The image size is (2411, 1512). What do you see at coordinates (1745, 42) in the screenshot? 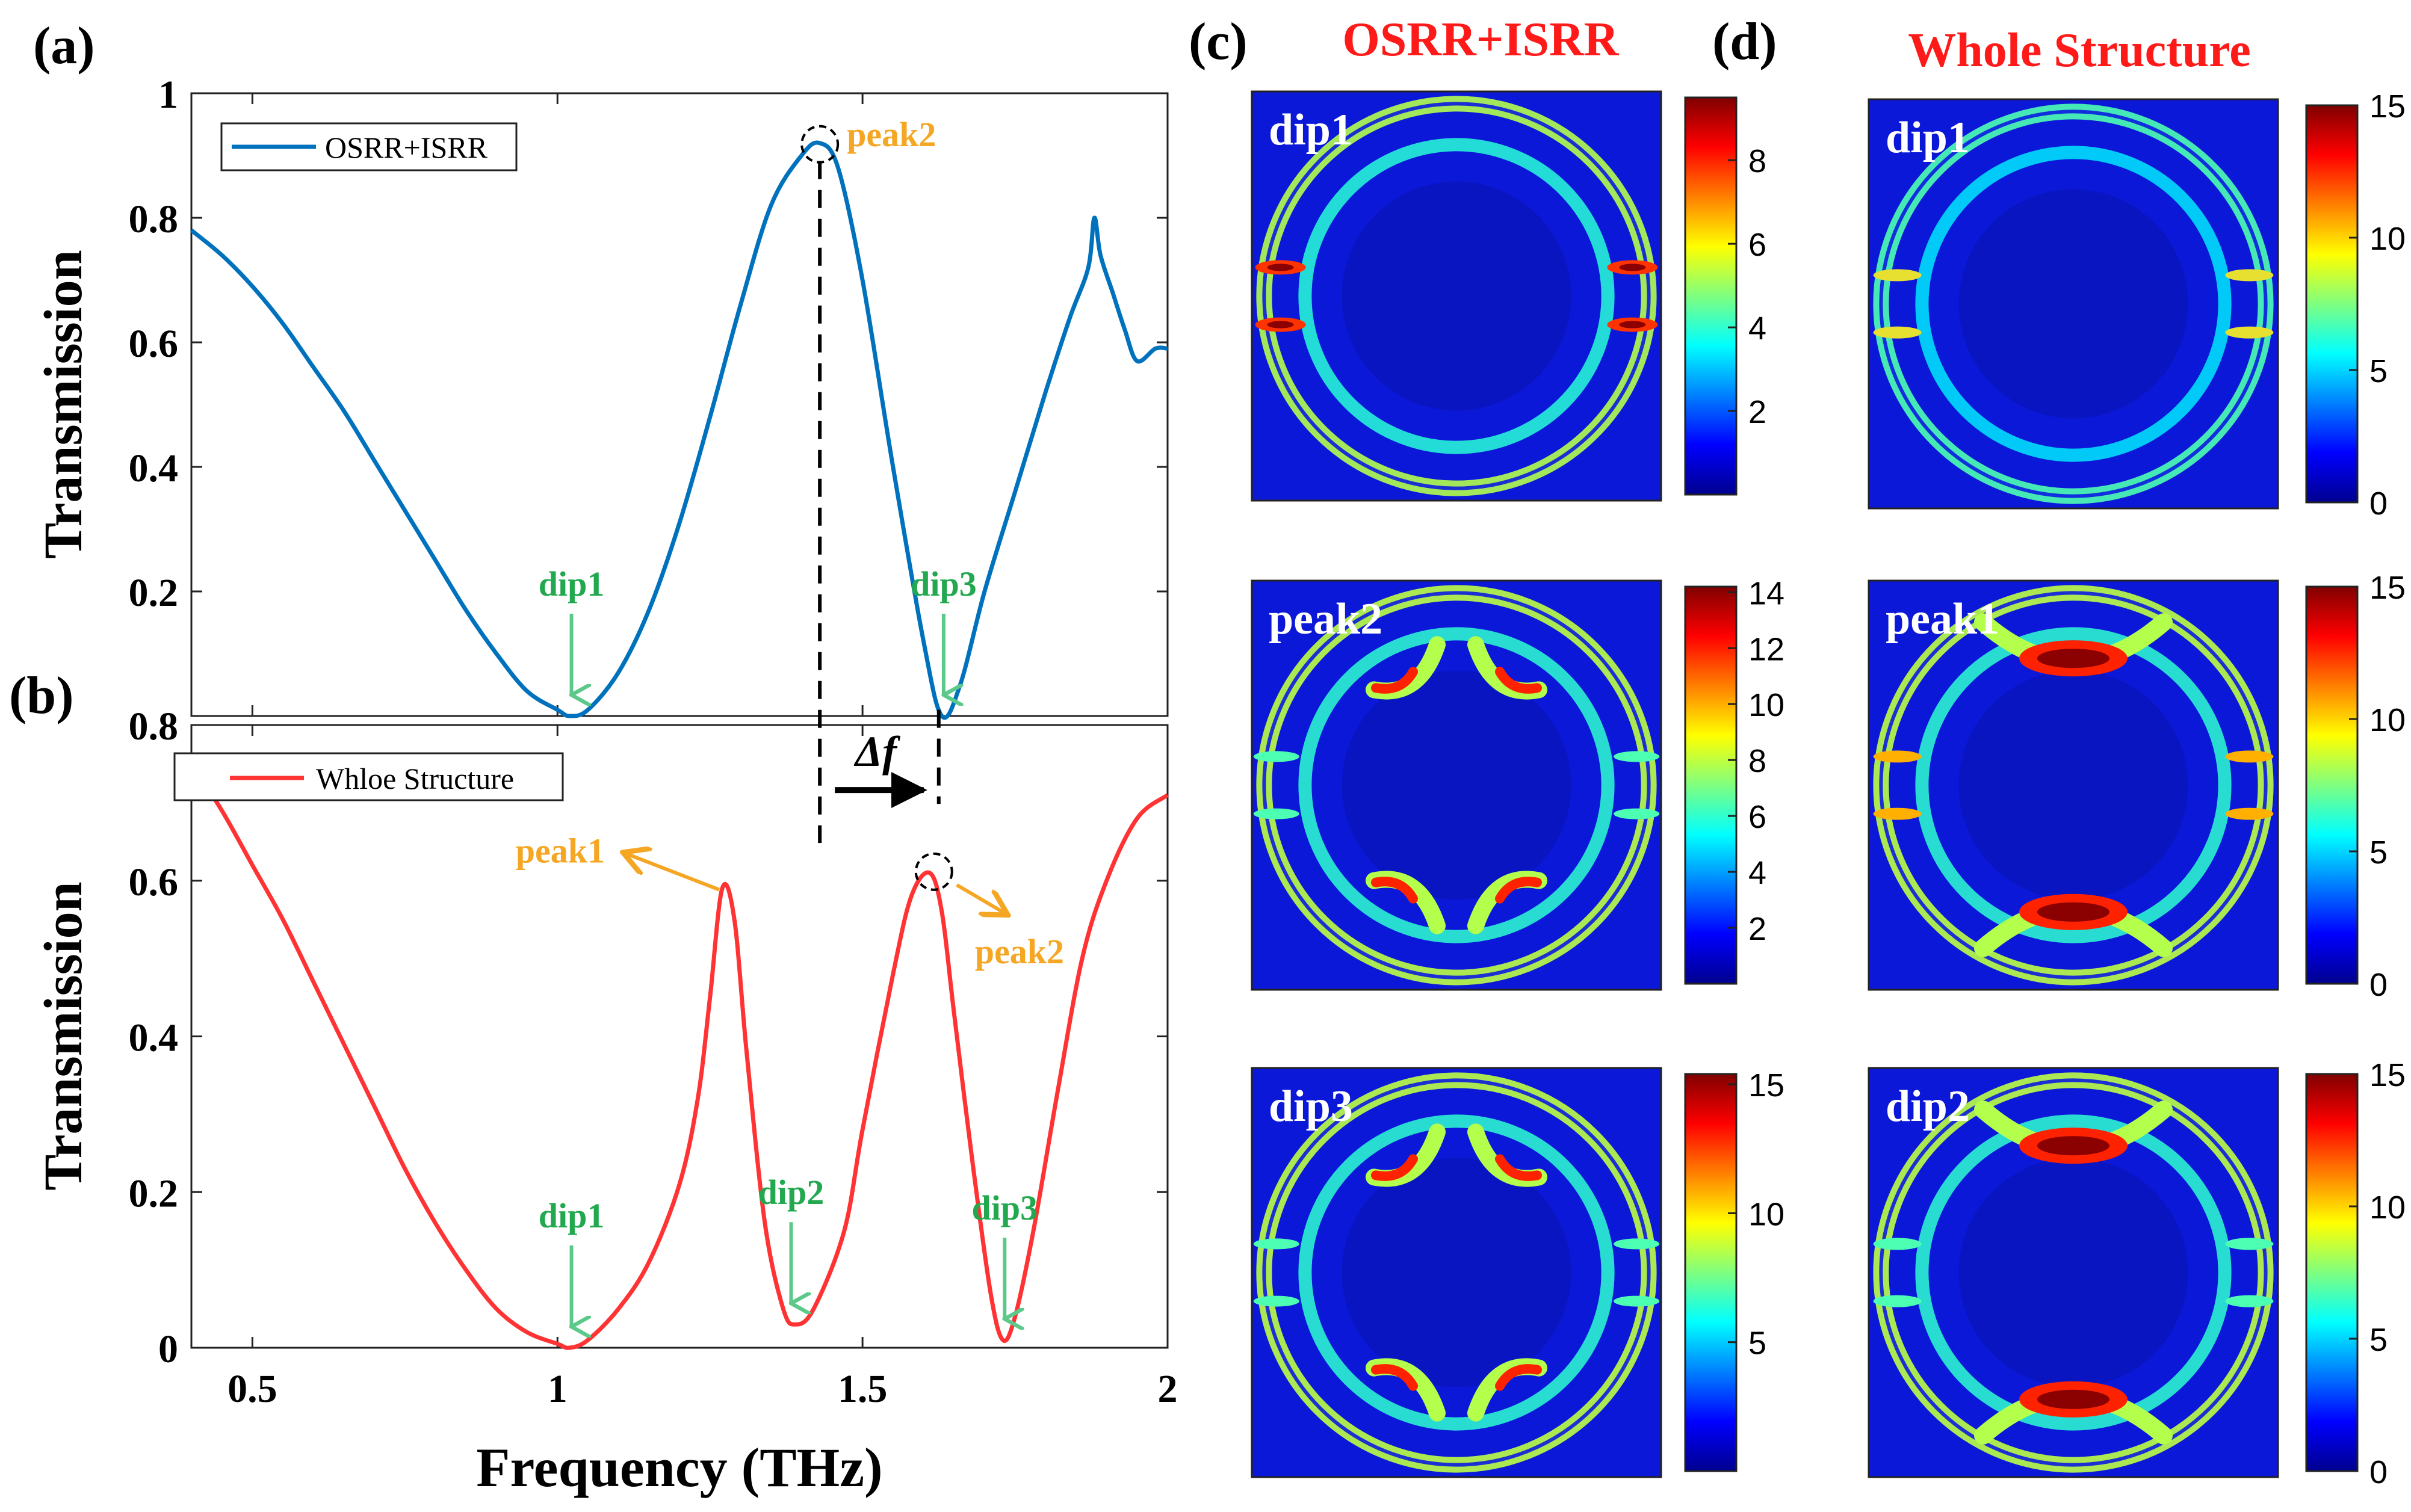
I see `panel-label-d: (d)` at bounding box center [1745, 42].